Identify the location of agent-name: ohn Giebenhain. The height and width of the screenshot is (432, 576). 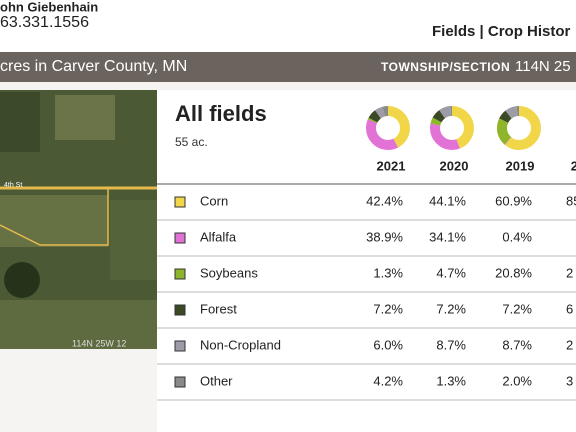
(49, 7).